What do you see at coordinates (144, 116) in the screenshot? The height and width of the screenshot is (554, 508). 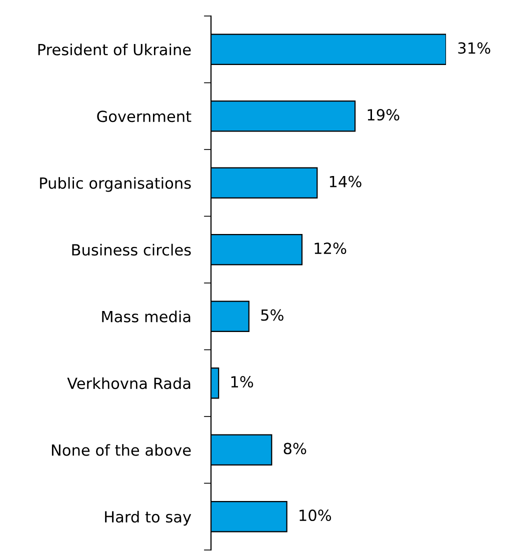 I see `y-tick-label: Government` at bounding box center [144, 116].